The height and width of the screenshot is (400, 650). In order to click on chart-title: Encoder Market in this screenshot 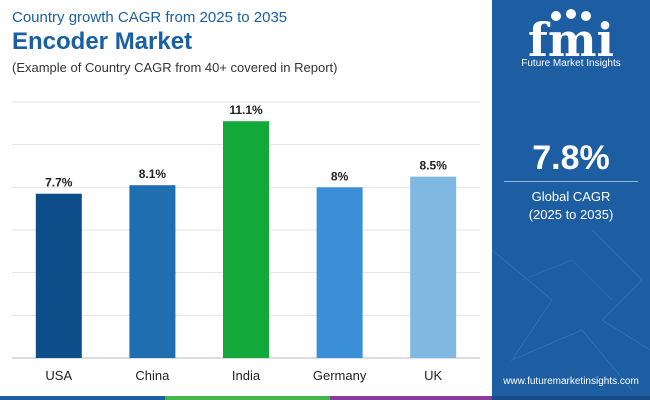, I will do `click(102, 41)`.